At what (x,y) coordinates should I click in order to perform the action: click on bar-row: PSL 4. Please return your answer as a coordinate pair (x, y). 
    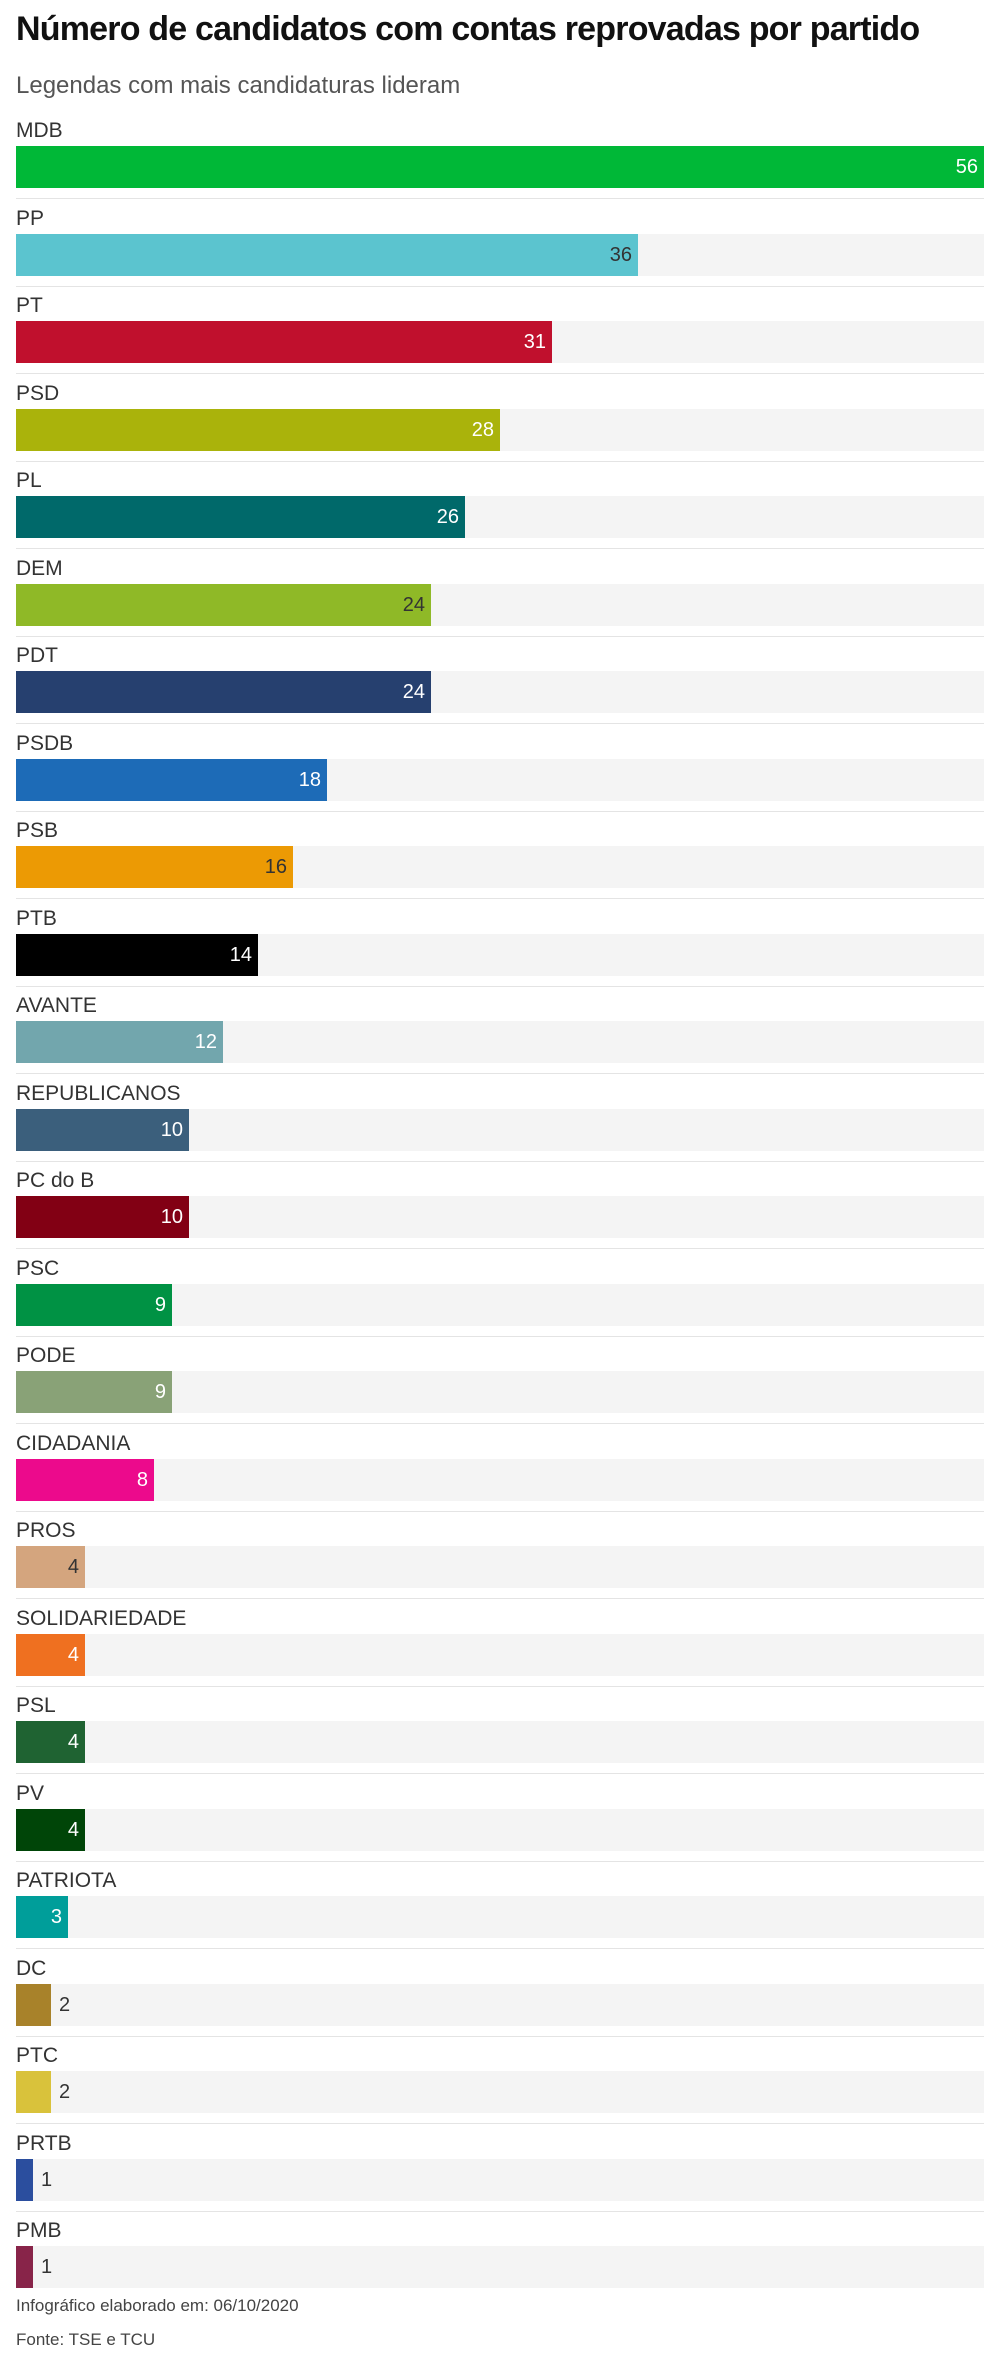
    Looking at the image, I should click on (500, 1734).